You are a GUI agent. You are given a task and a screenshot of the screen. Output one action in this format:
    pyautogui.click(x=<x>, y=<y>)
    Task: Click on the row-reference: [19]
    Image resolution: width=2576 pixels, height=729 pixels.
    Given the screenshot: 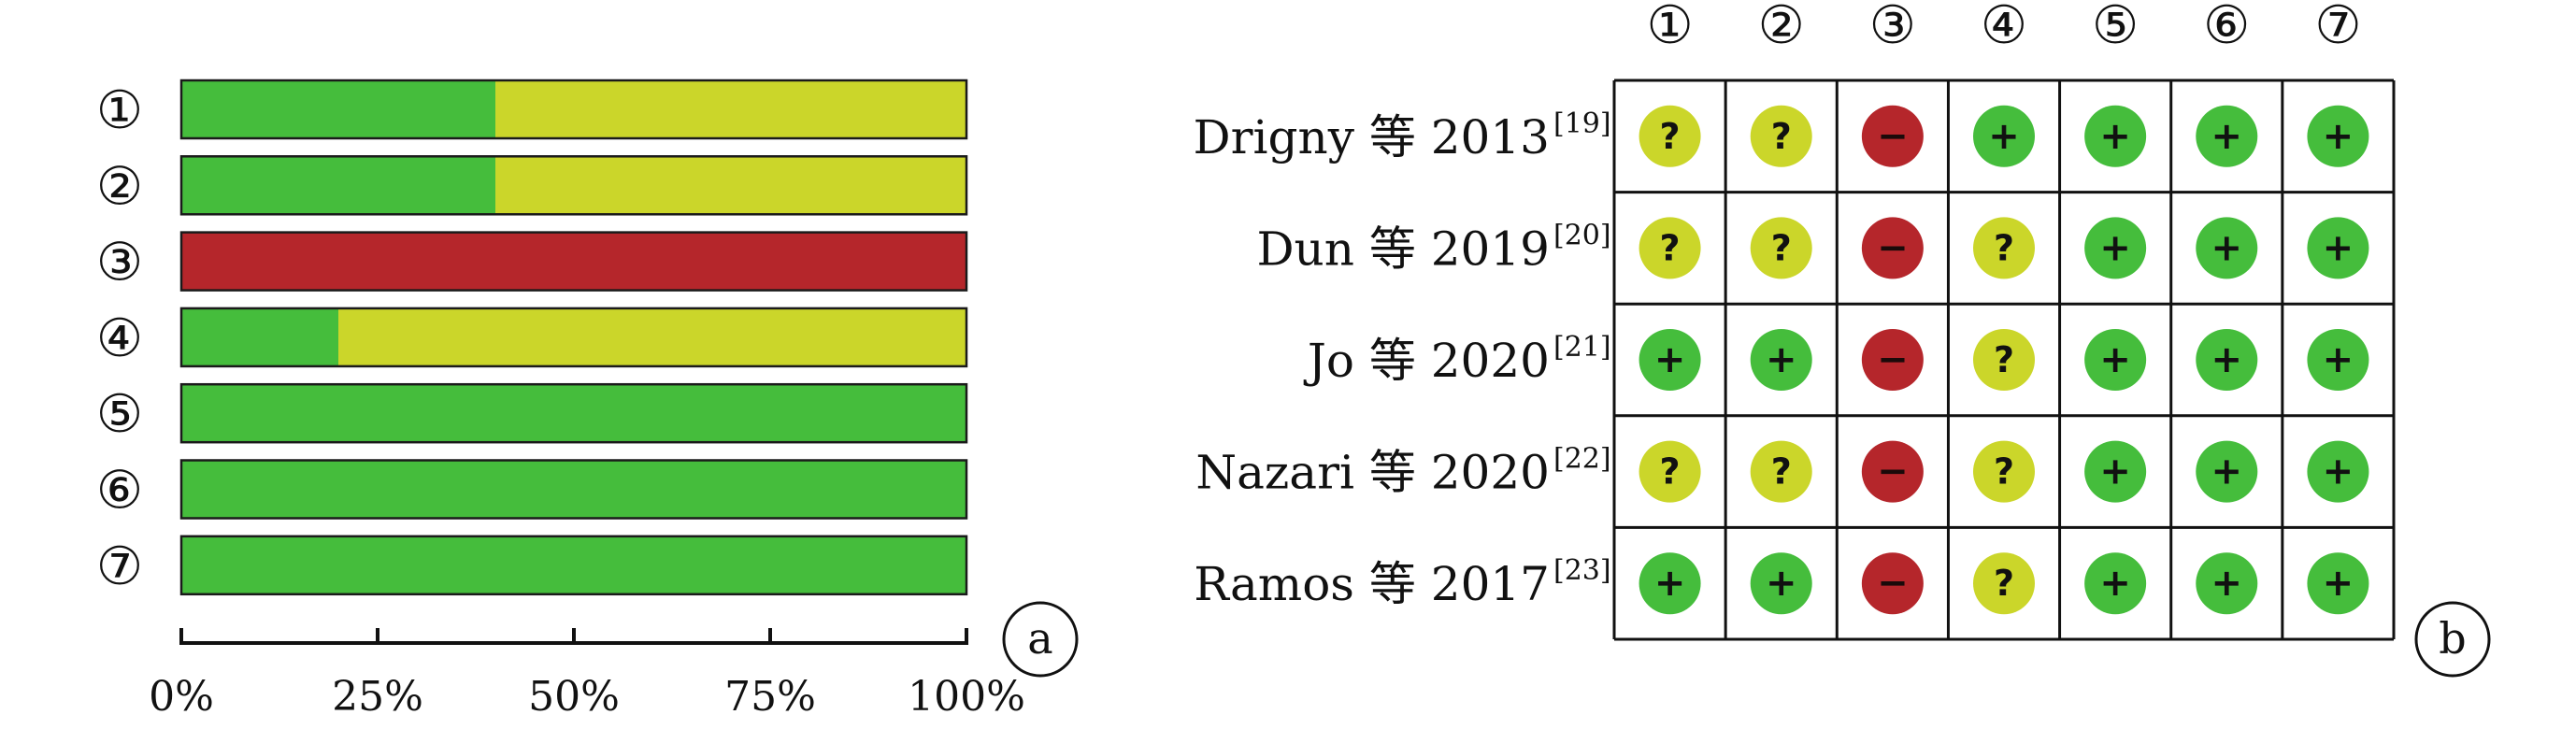 What is the action you would take?
    pyautogui.click(x=1582, y=124)
    